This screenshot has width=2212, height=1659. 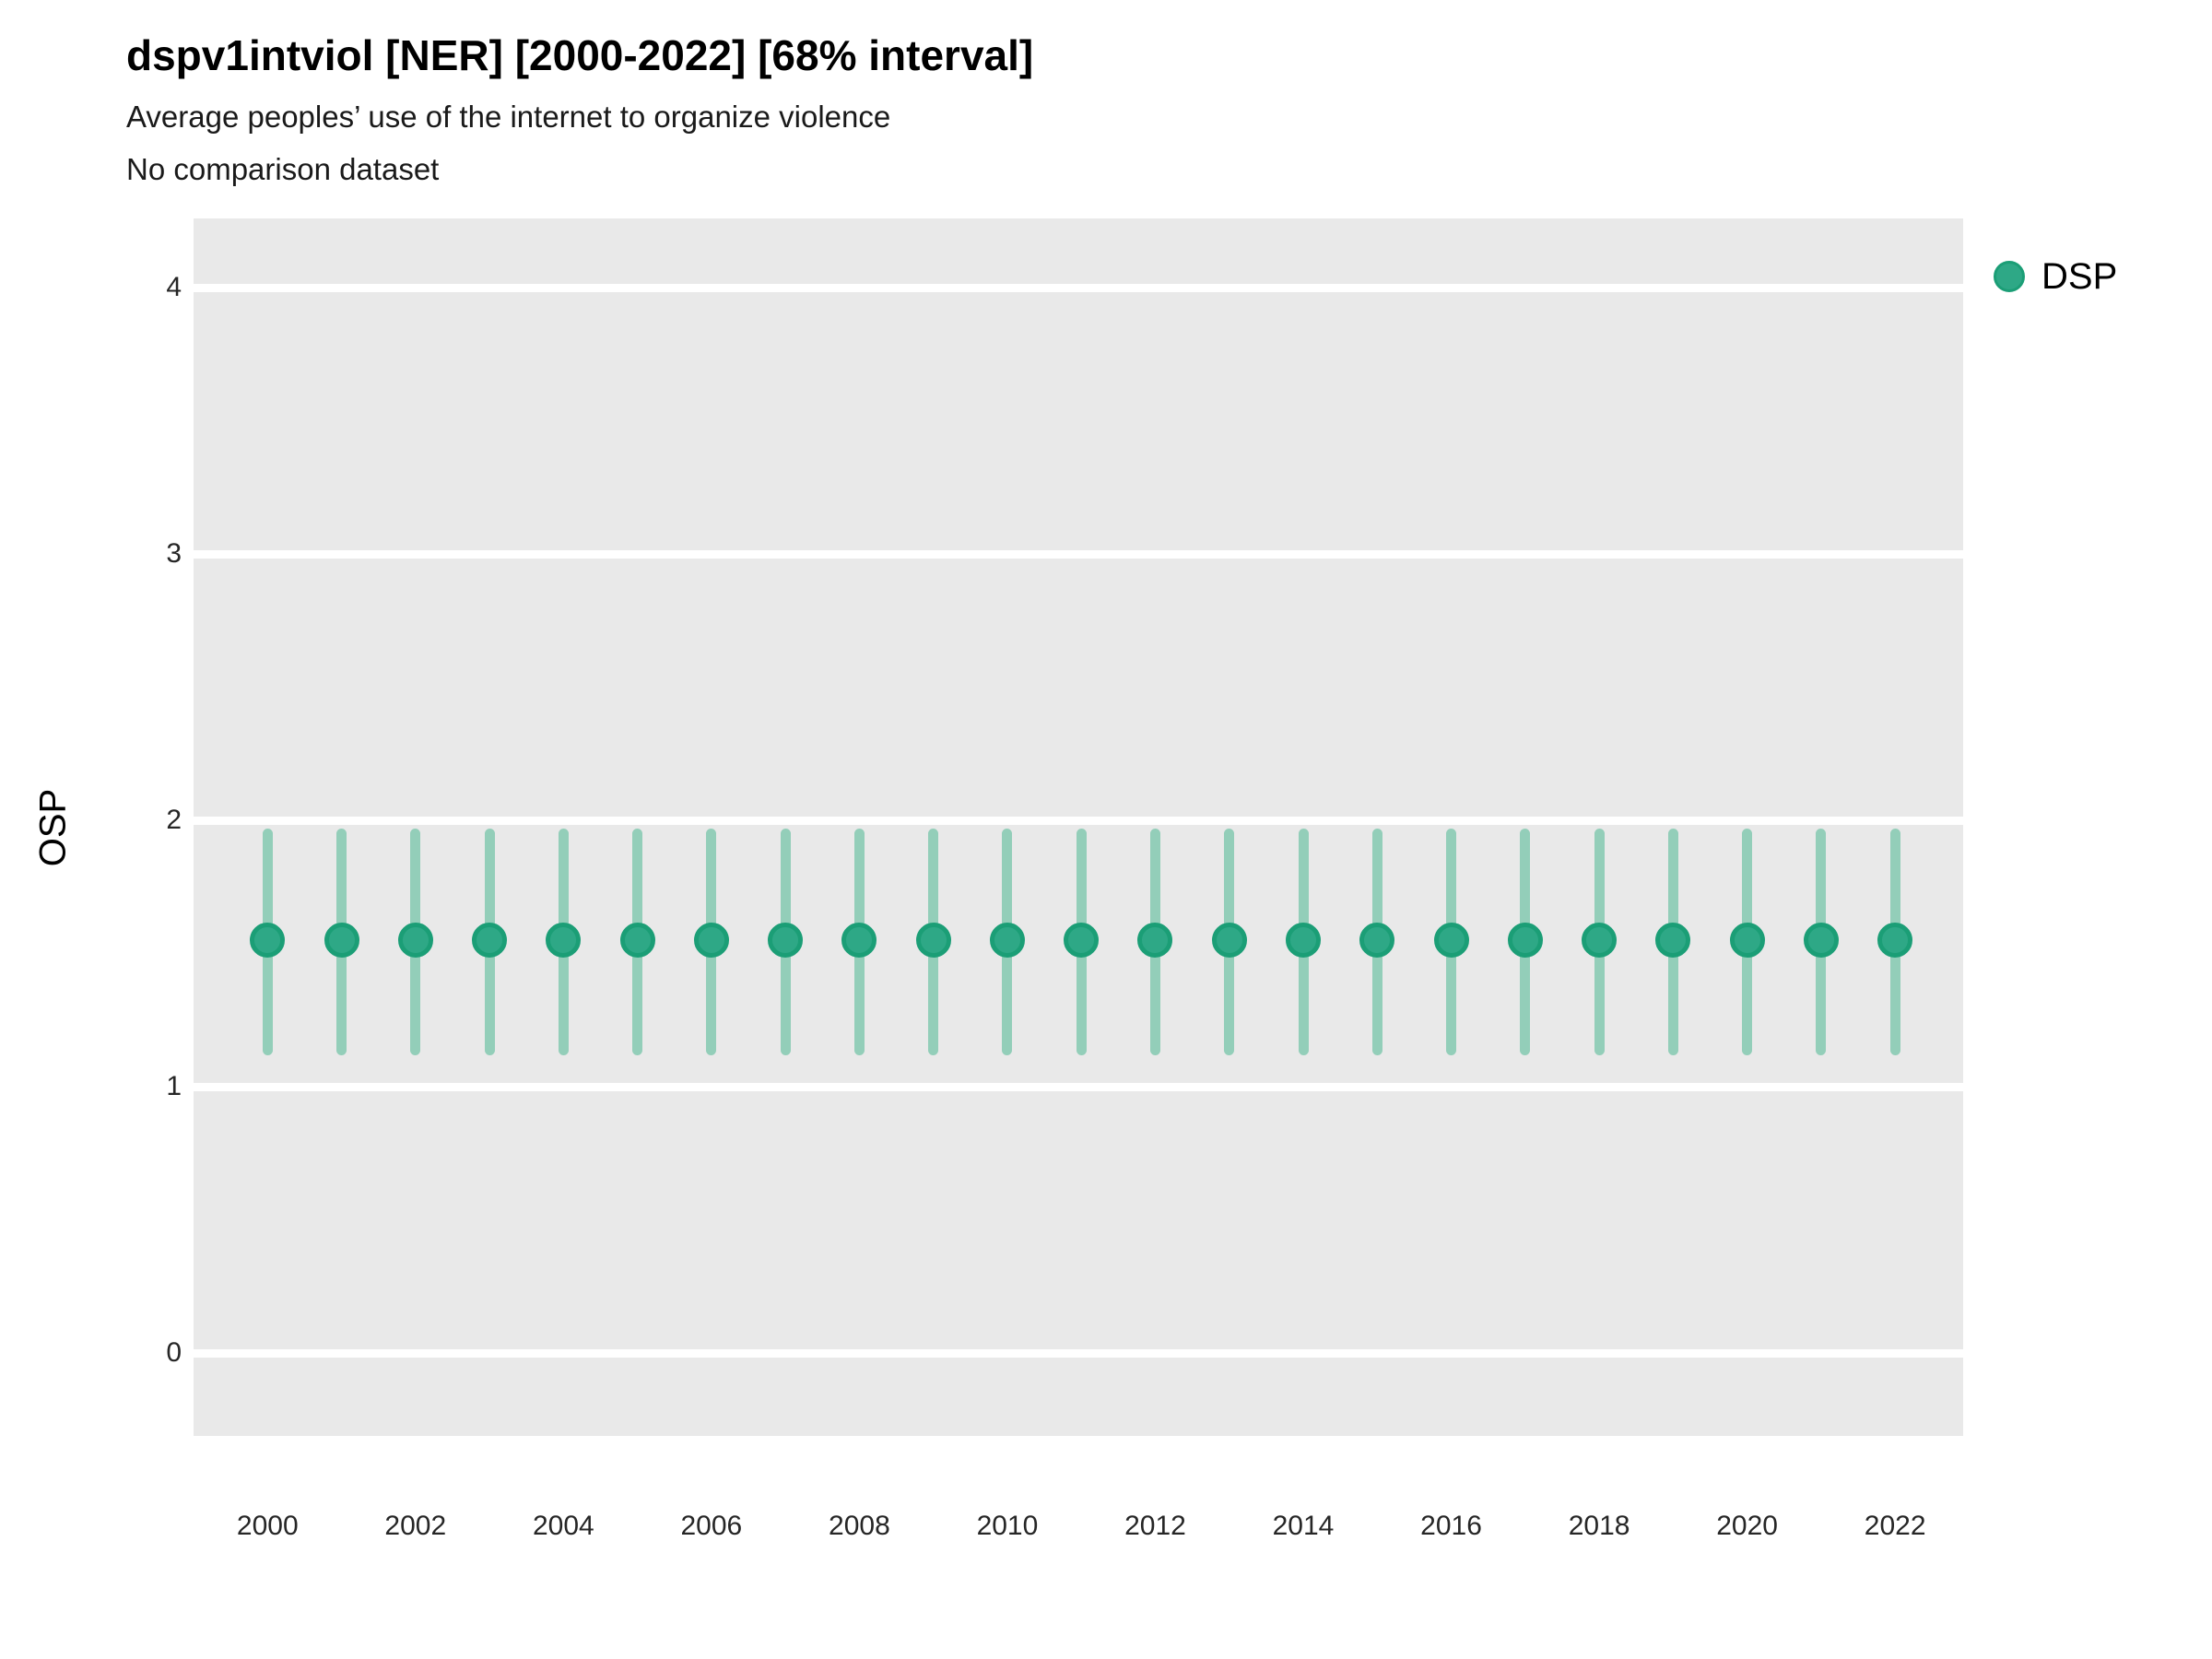 What do you see at coordinates (490, 941) in the screenshot?
I see `data-point-2003` at bounding box center [490, 941].